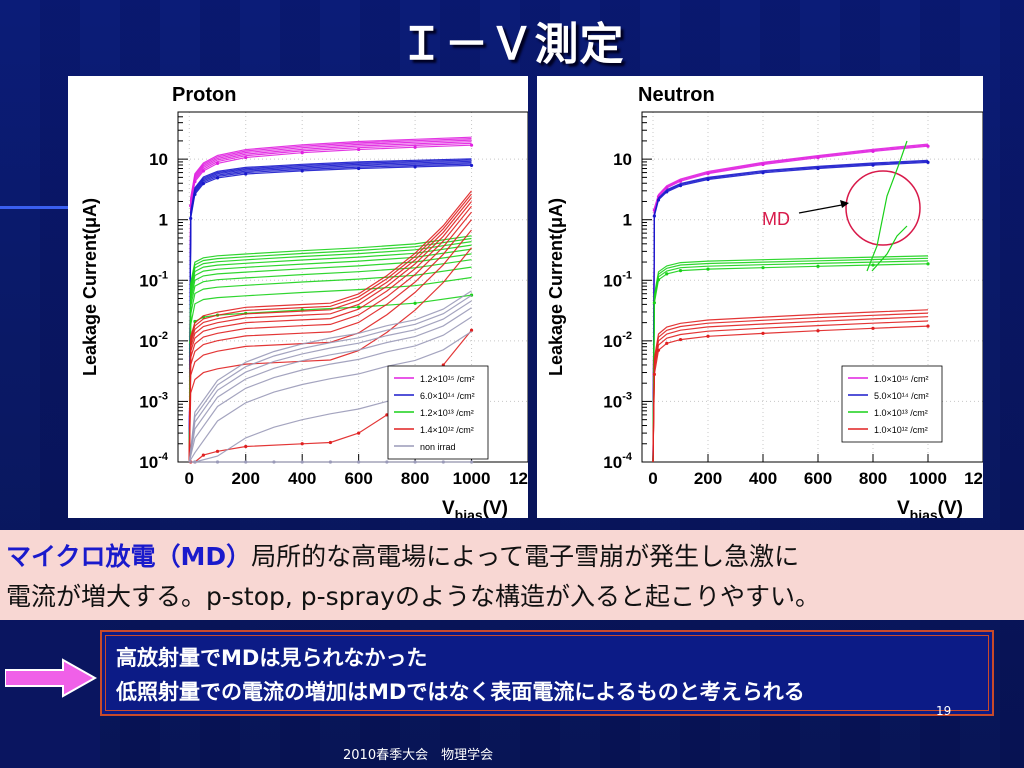 This screenshot has height=768, width=1024. Describe the element at coordinates (518, 478) in the screenshot. I see `x-tick-label: 1200` at that location.